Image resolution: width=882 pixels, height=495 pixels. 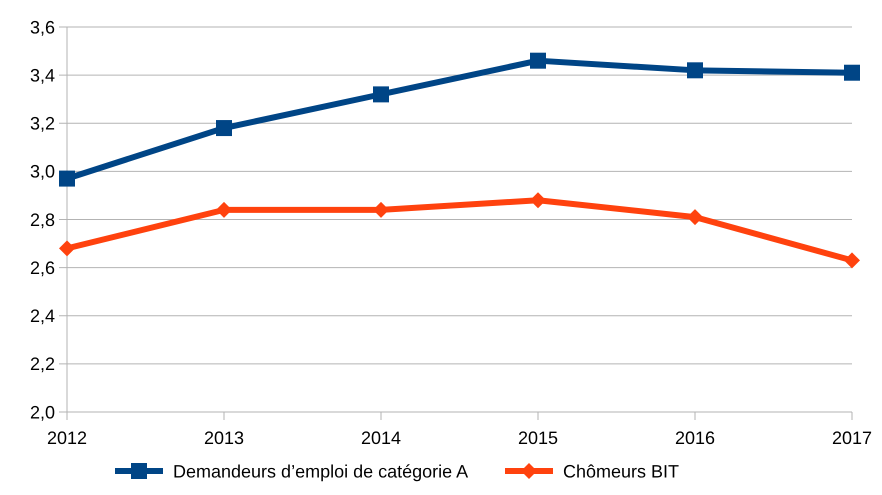 I want to click on y-tick-label: 3,6, so click(x=42, y=27).